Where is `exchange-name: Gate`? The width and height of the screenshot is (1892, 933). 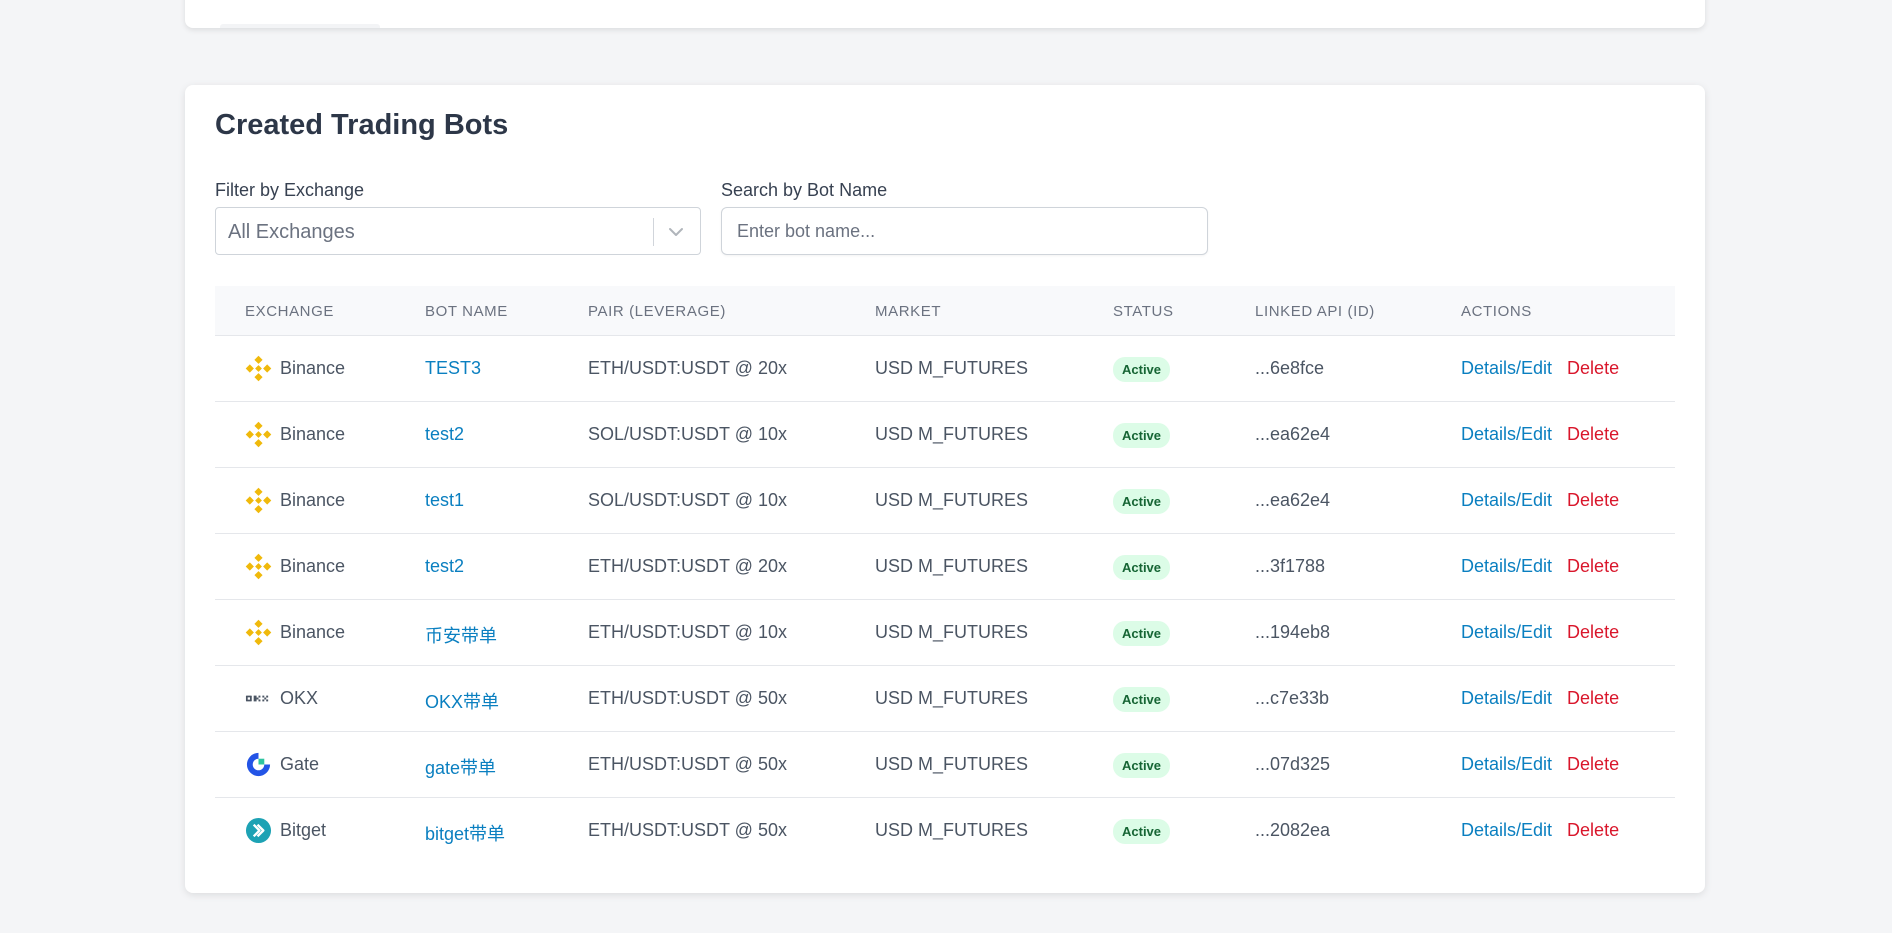 exchange-name: Gate is located at coordinates (300, 764).